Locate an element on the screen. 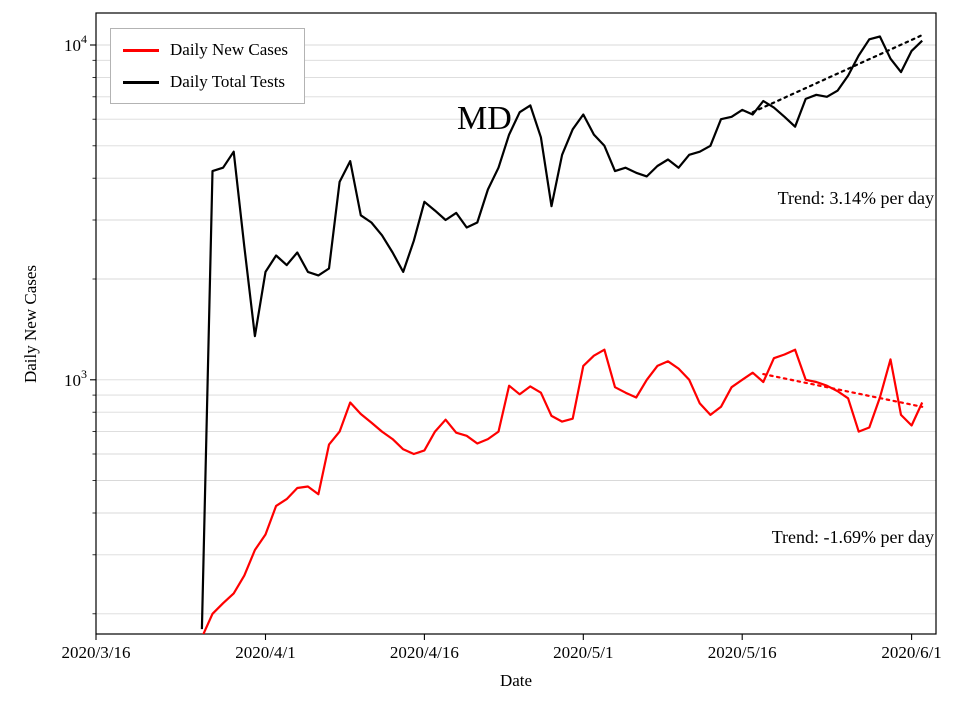 This screenshot has width=960, height=720. x-tick-label: 2020/3/16 is located at coordinates (96, 652).